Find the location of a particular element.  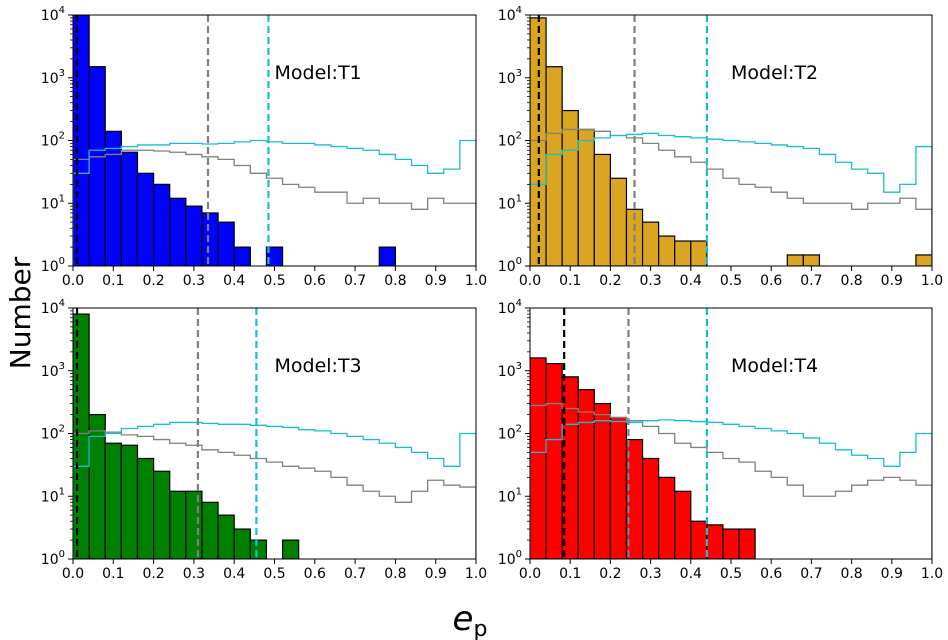

y-tick-label: 10³ is located at coordinates (53, 77).